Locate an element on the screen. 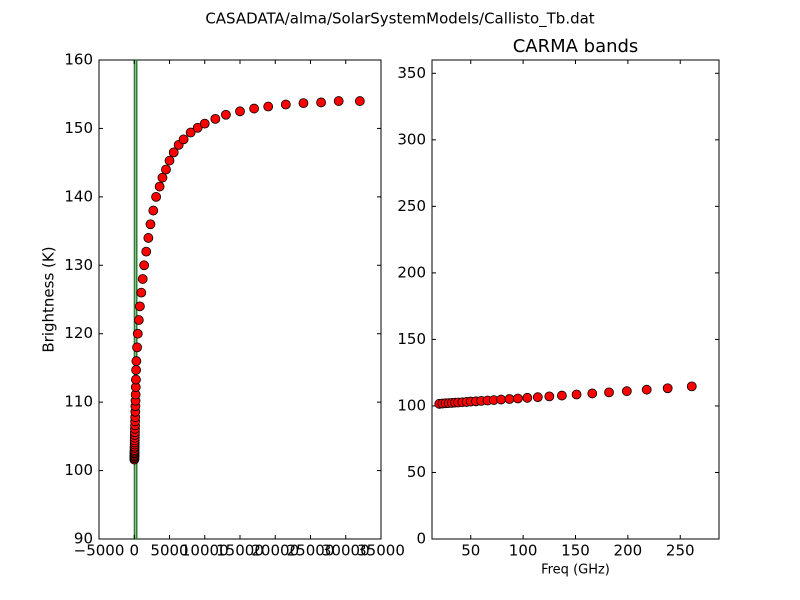 Image resolution: width=800 pixels, height=600 pixels. x-tick-label: 10000 is located at coordinates (205, 551).